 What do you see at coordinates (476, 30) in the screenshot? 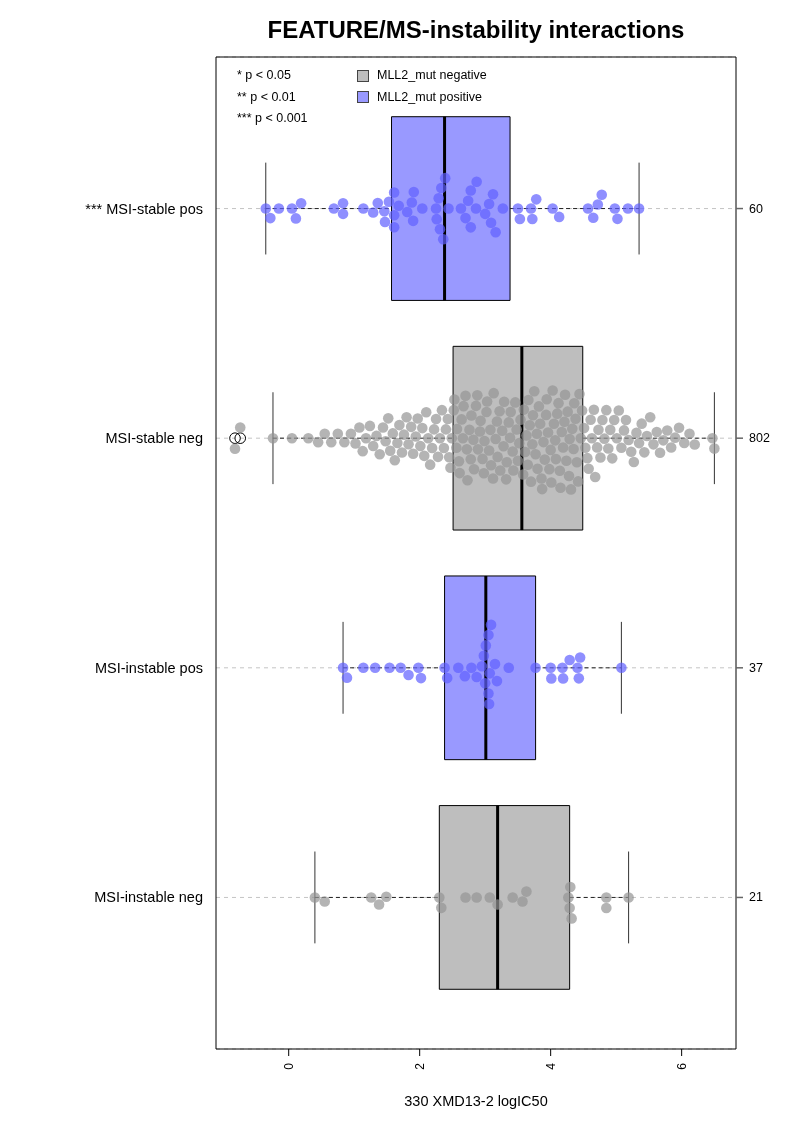
I see `chart-title: FEATURE/MS-instability interactions` at bounding box center [476, 30].